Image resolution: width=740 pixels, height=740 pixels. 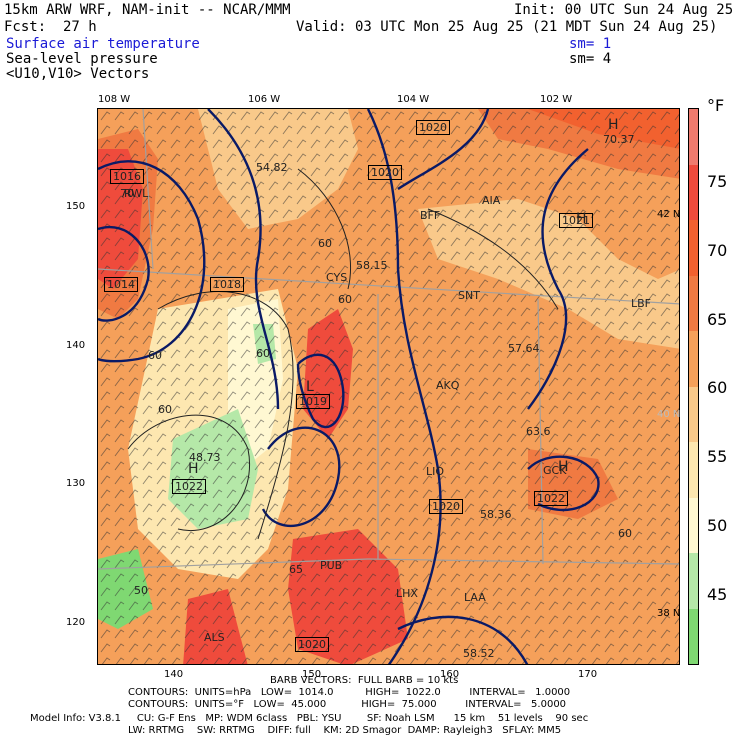 What do you see at coordinates (50, 27) in the screenshot?
I see `forecast-hour: Fcst: 27 h` at bounding box center [50, 27].